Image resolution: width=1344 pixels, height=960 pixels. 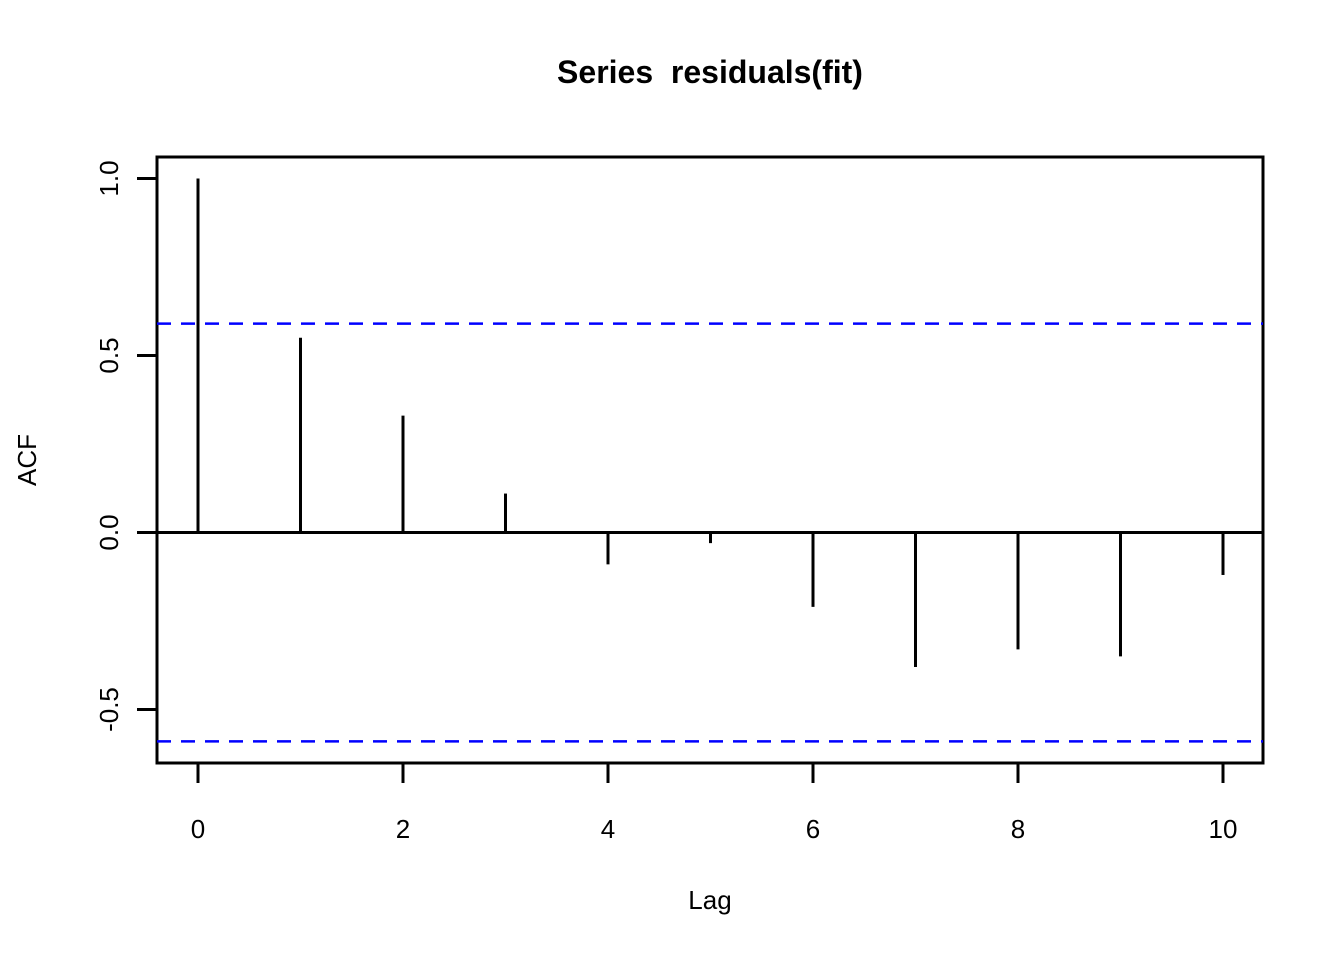 What do you see at coordinates (147, 444) in the screenshot?
I see `y-axis-ticks` at bounding box center [147, 444].